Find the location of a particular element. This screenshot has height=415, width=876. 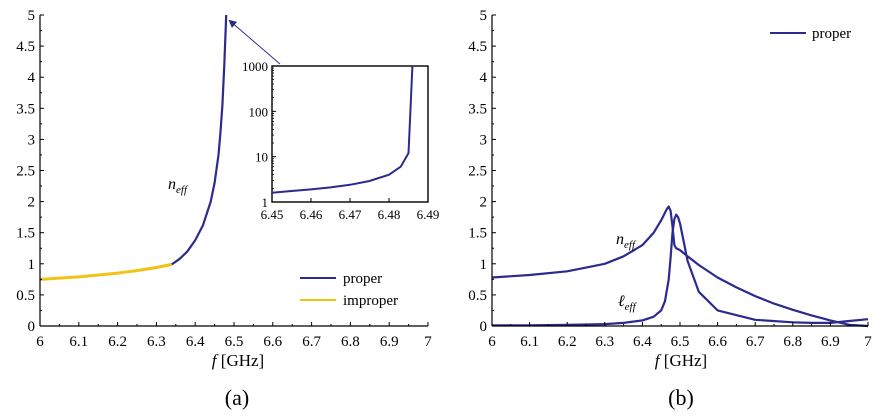

legend-label-proper: proper is located at coordinates (362, 279).